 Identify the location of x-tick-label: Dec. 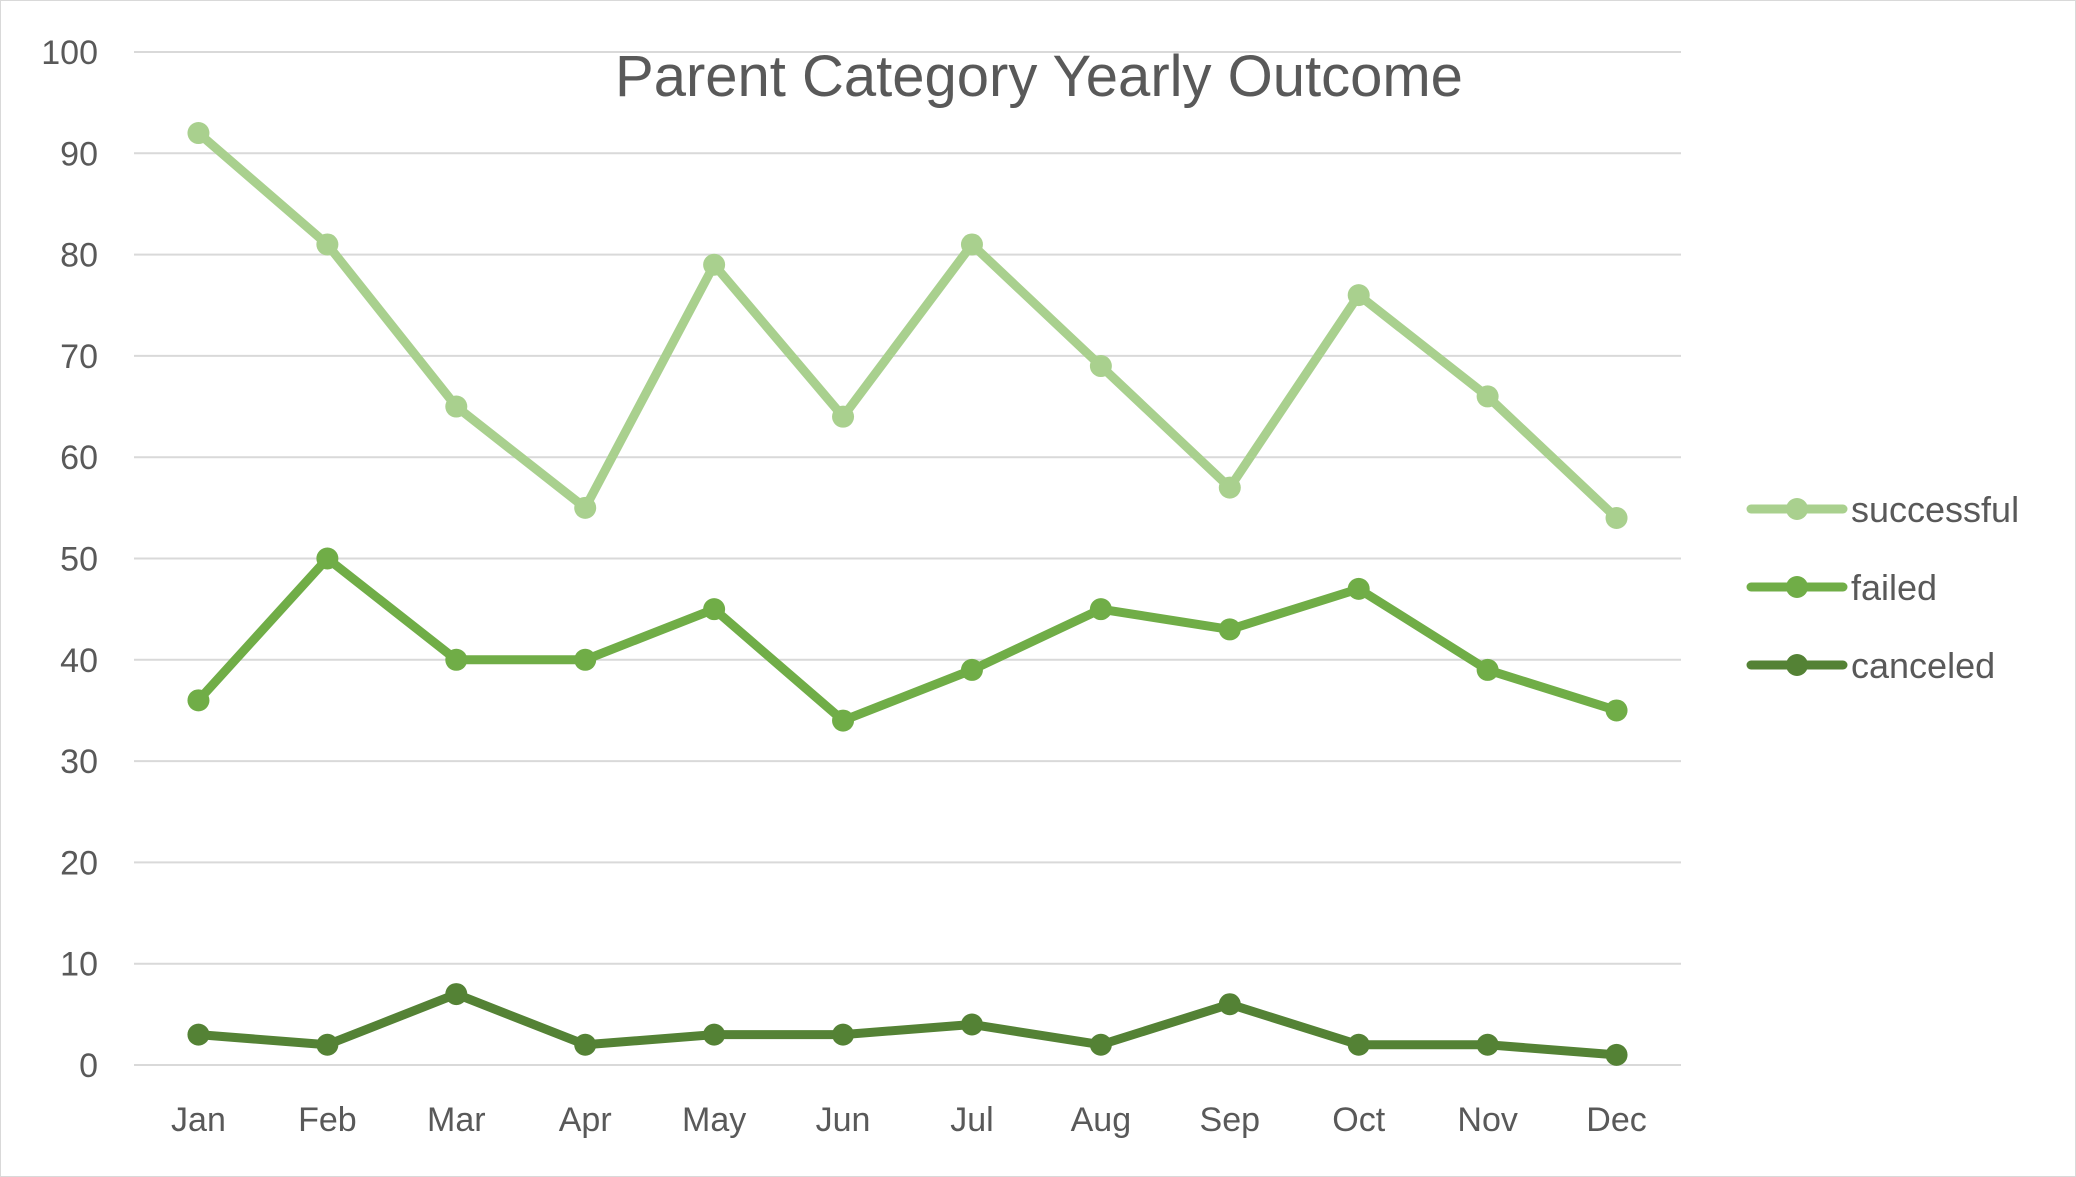
(1616, 1120).